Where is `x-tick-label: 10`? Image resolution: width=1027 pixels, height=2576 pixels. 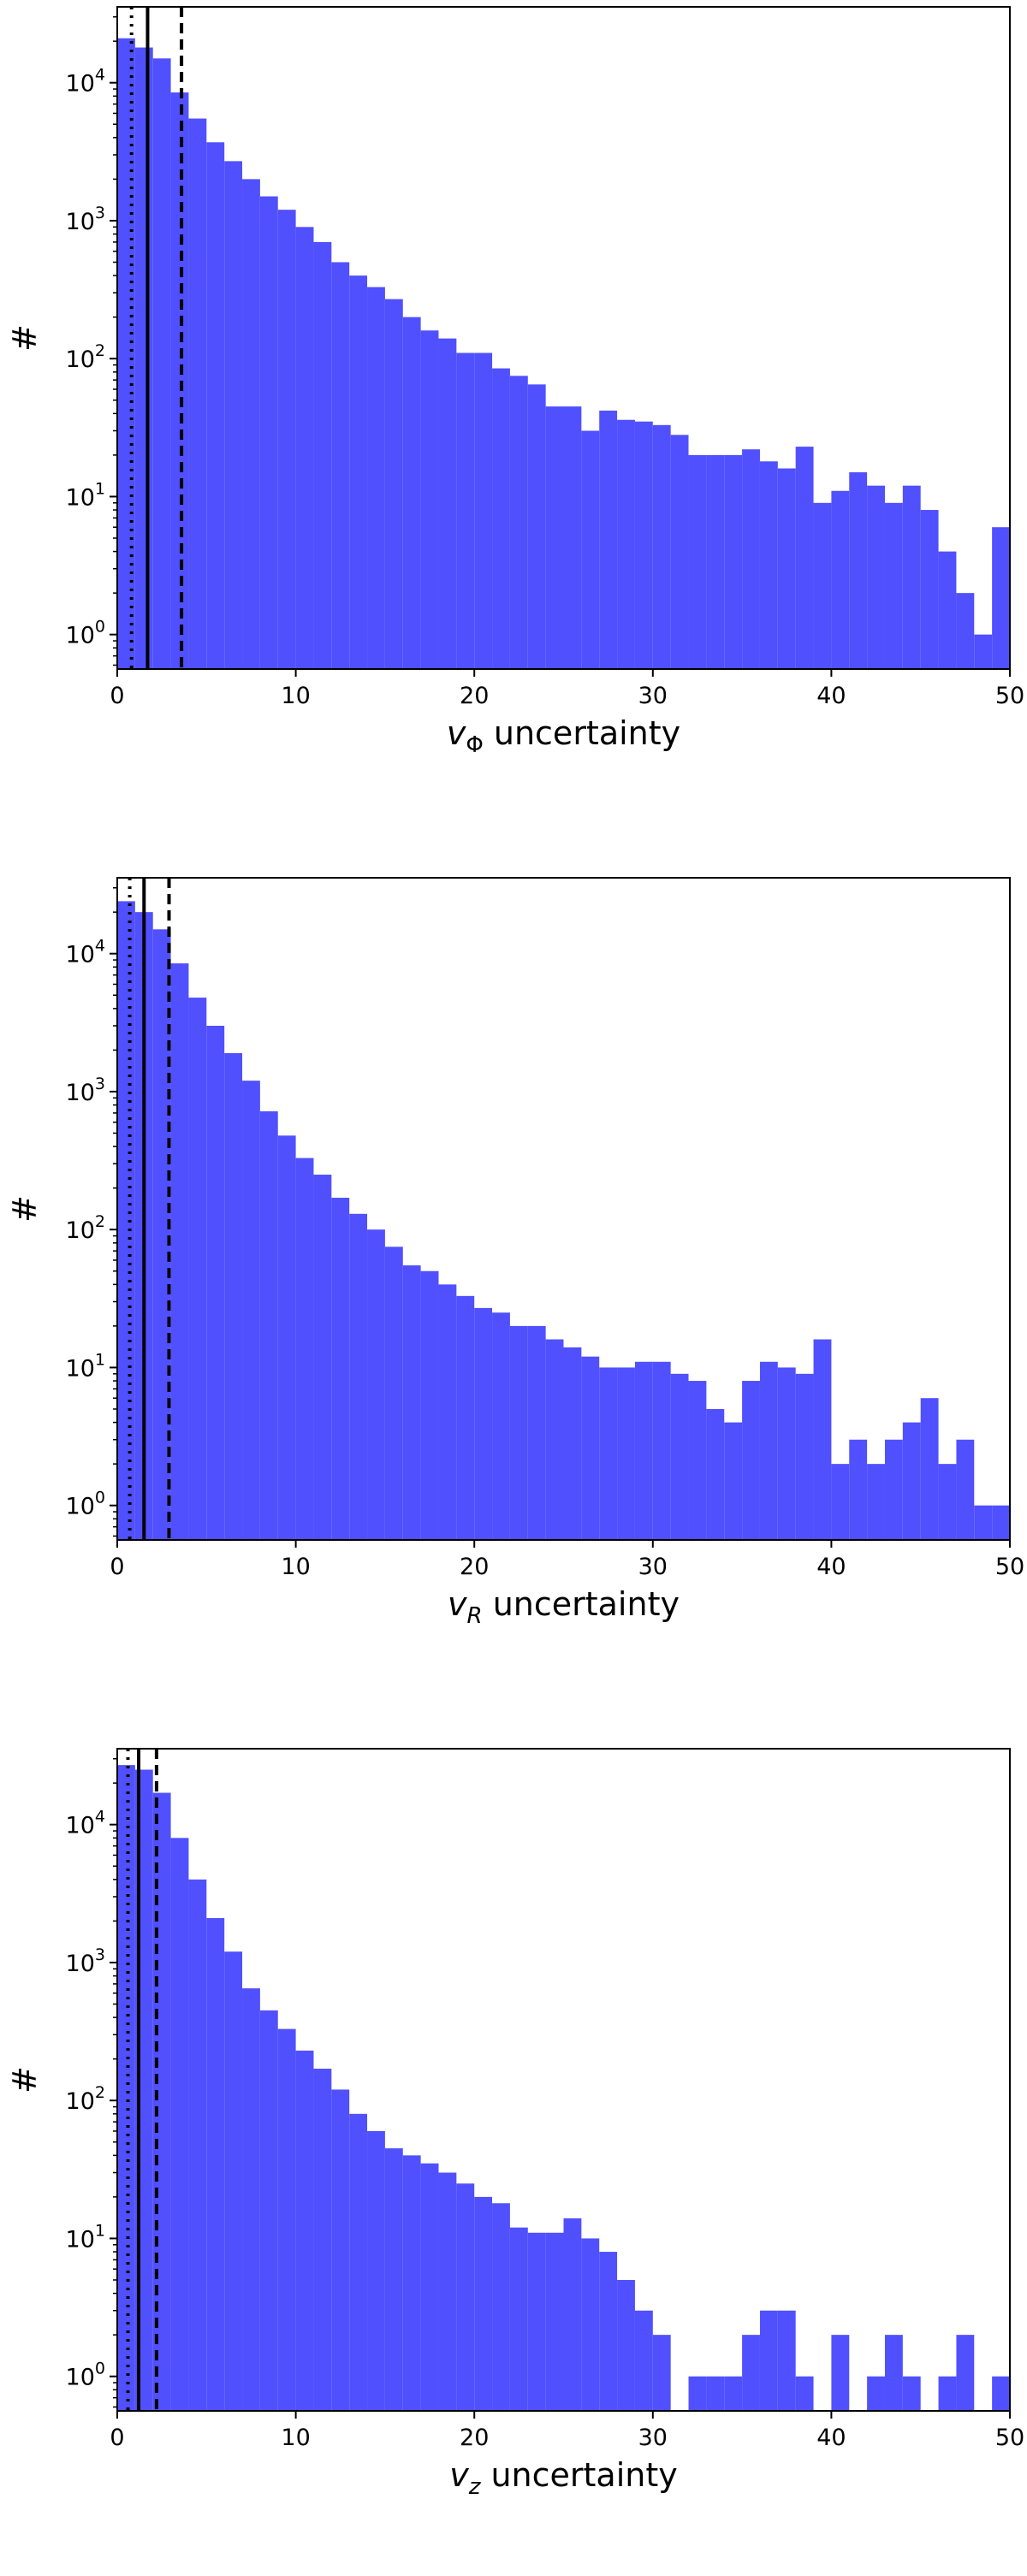
x-tick-label: 10 is located at coordinates (295, 1567).